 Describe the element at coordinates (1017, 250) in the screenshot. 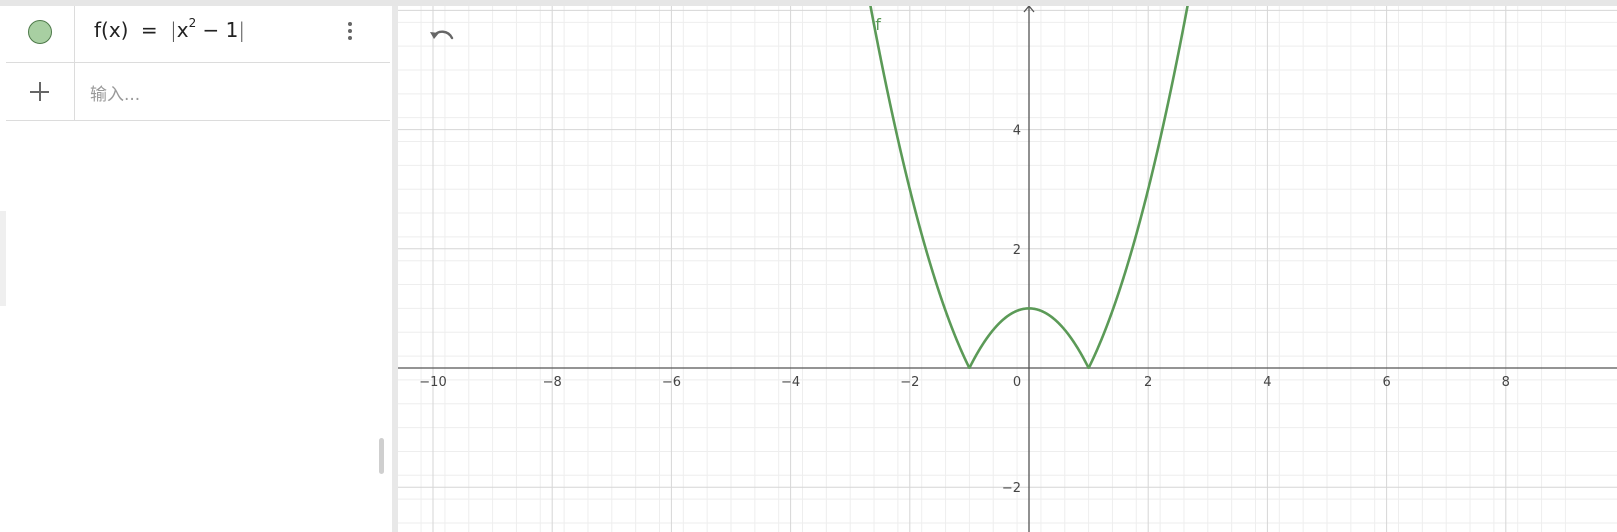

I see `y-tick-label: 2` at that location.